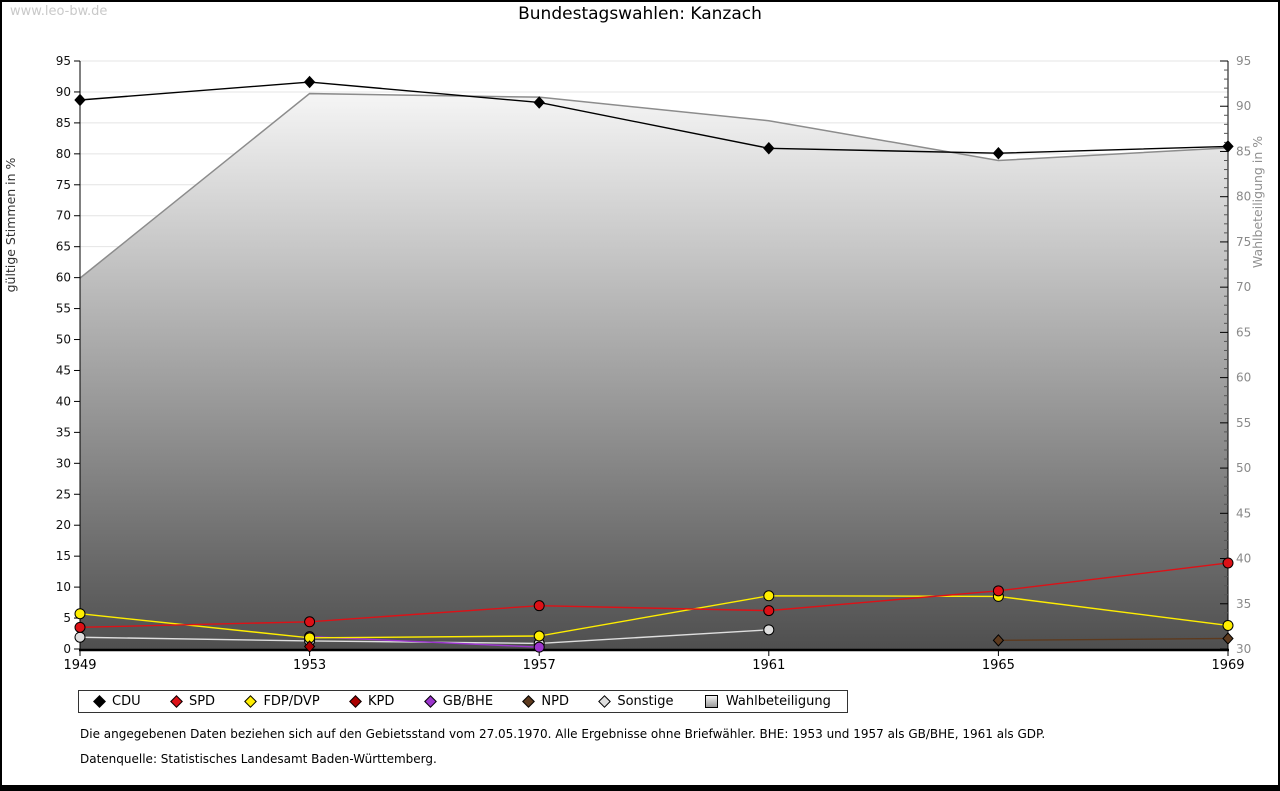  I want to click on legend-item-spd: SPD, so click(193, 701).